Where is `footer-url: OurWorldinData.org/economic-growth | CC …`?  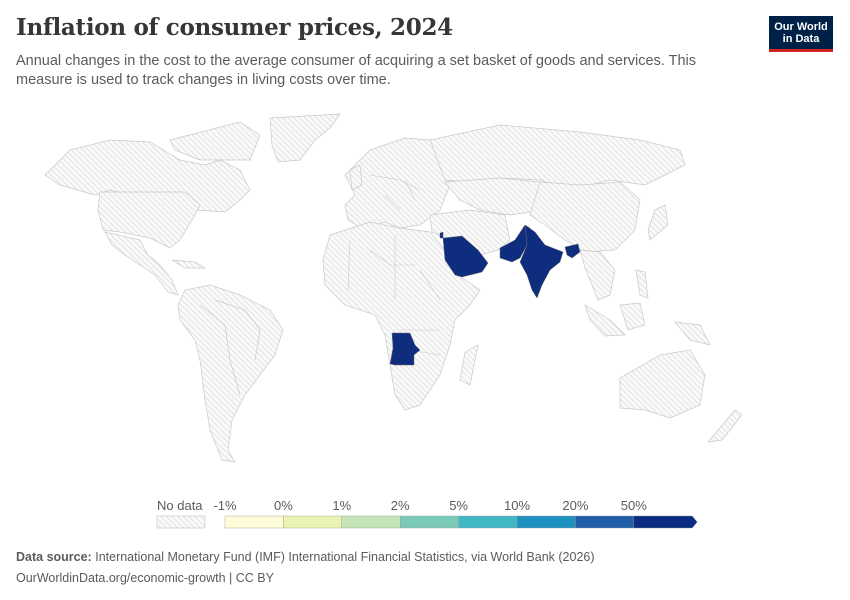
footer-url: OurWorldinData.org/economic-growth | CC … is located at coordinates (145, 578).